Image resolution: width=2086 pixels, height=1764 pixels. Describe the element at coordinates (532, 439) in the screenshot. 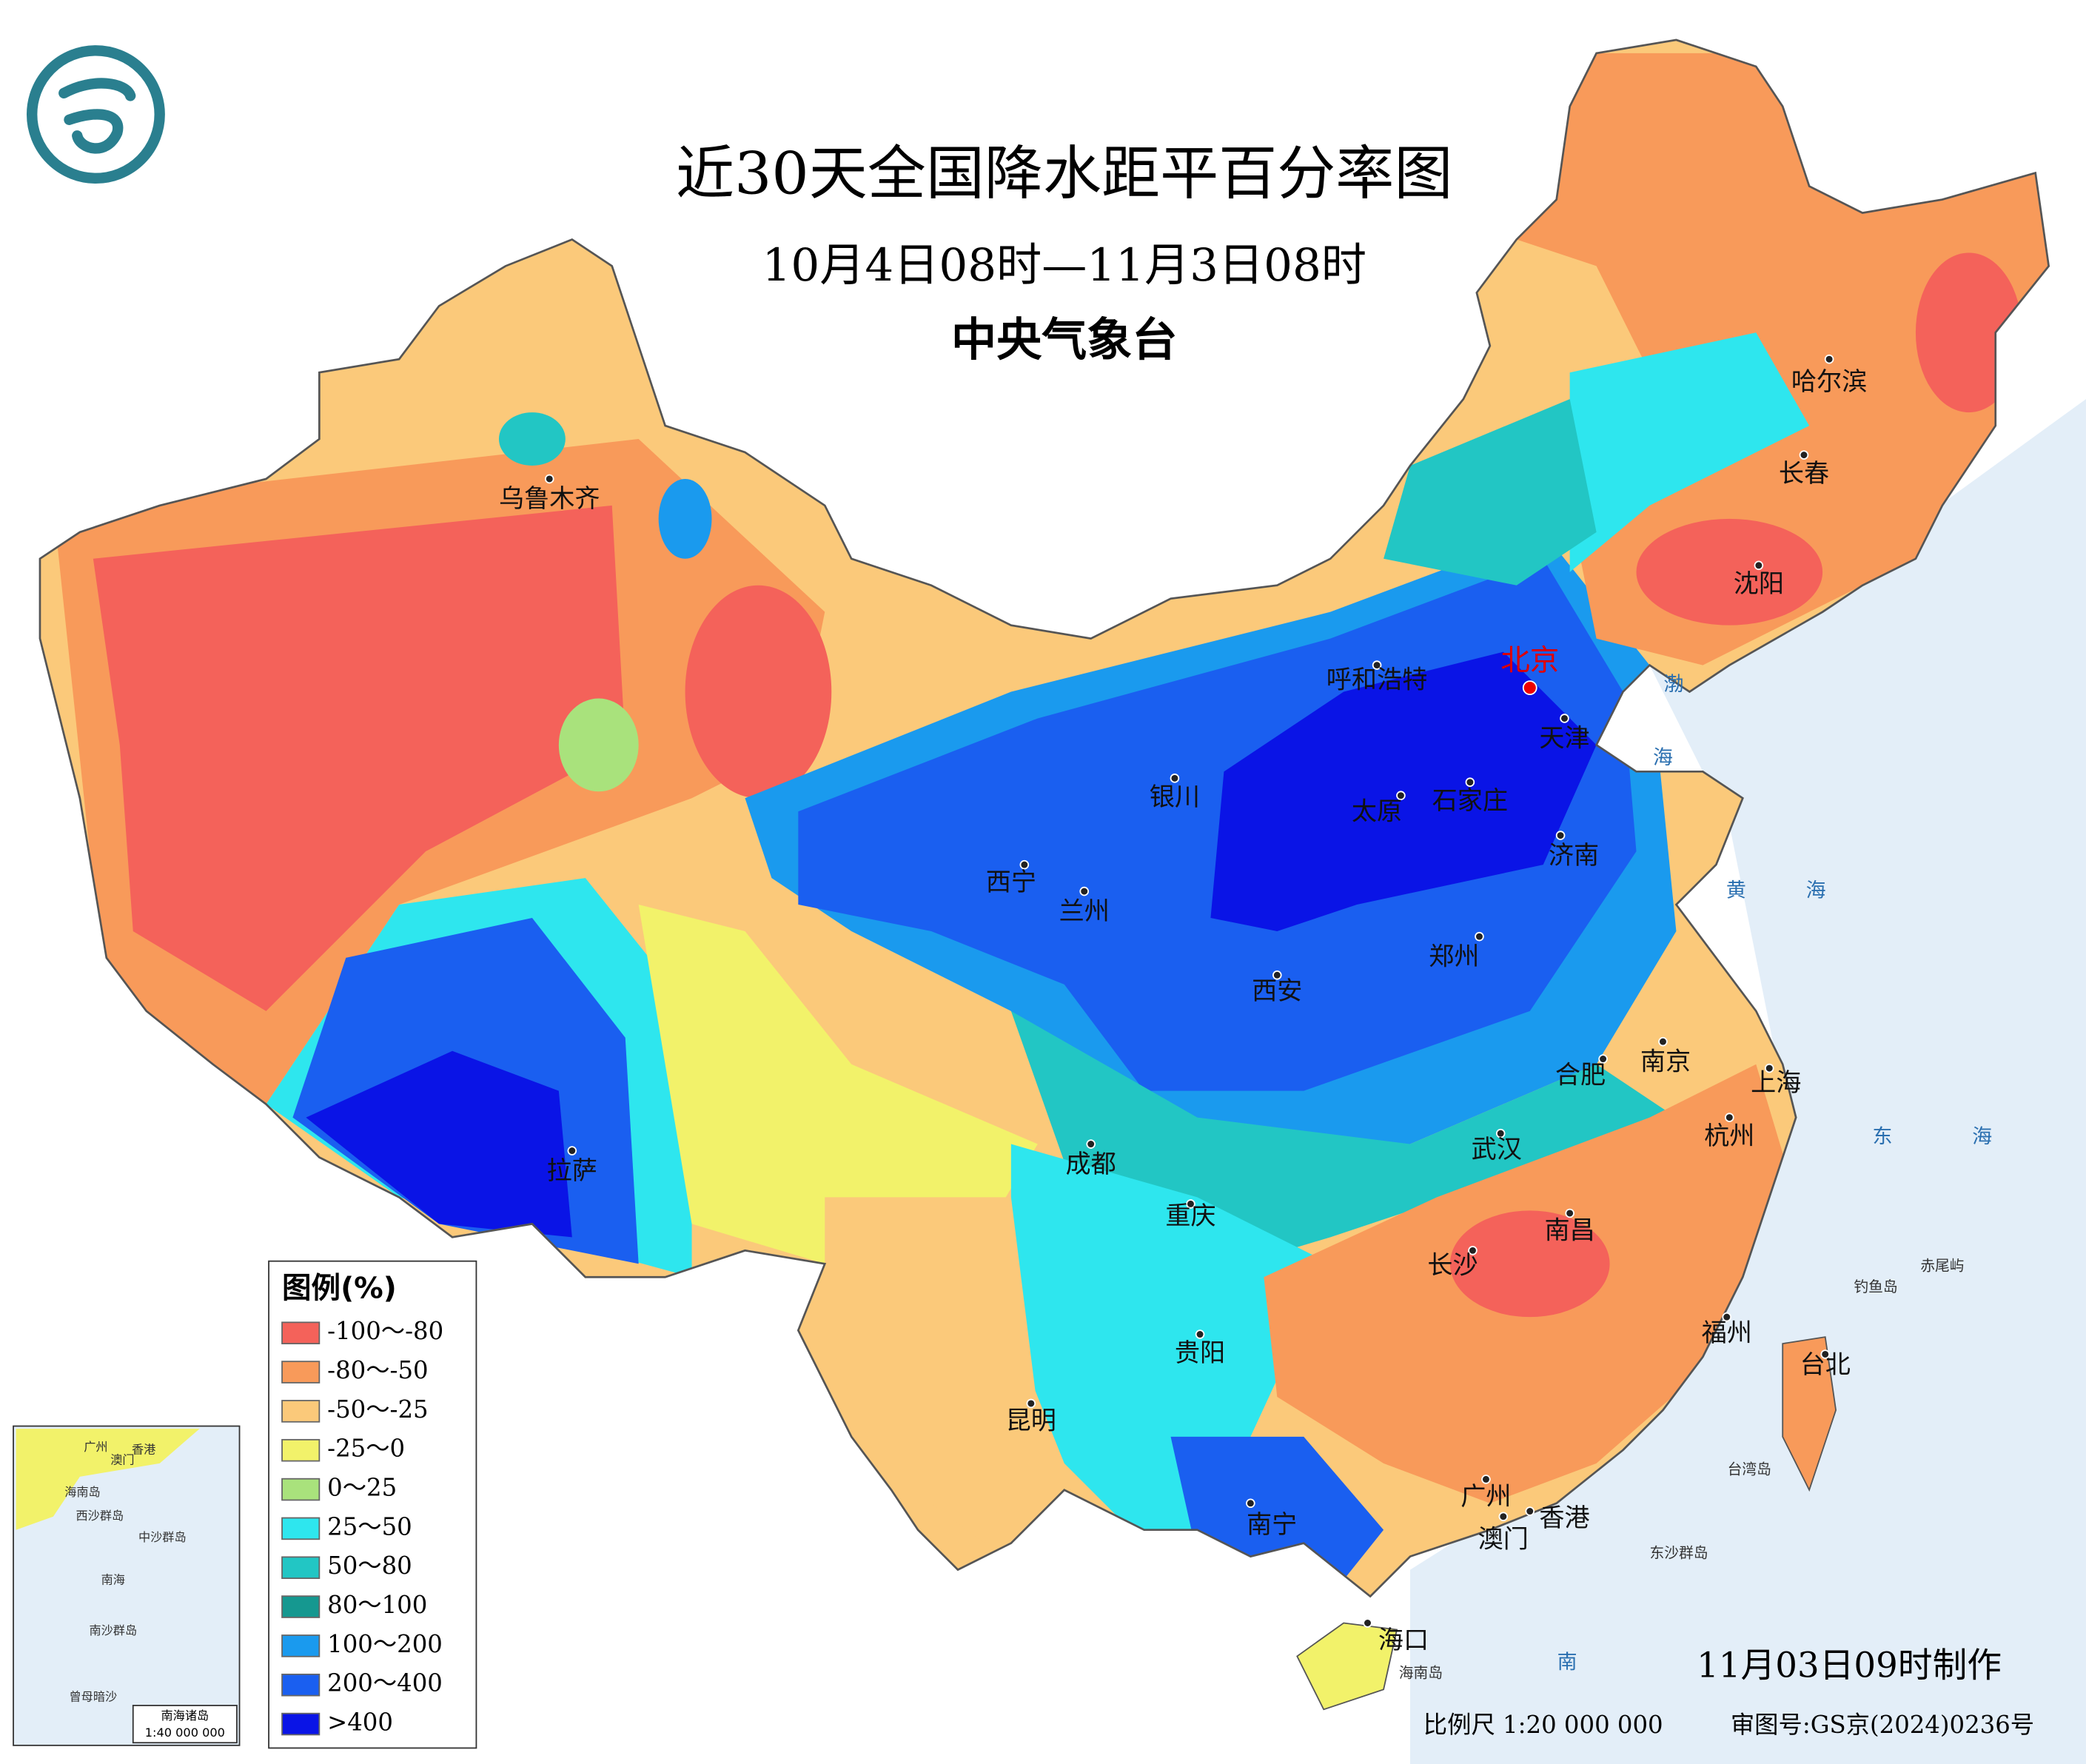

I see `field-teal` at that location.